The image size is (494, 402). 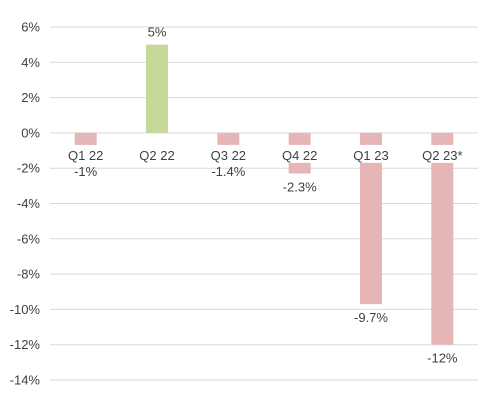 What do you see at coordinates (30, 62) in the screenshot?
I see `y-tick-label: 4%` at bounding box center [30, 62].